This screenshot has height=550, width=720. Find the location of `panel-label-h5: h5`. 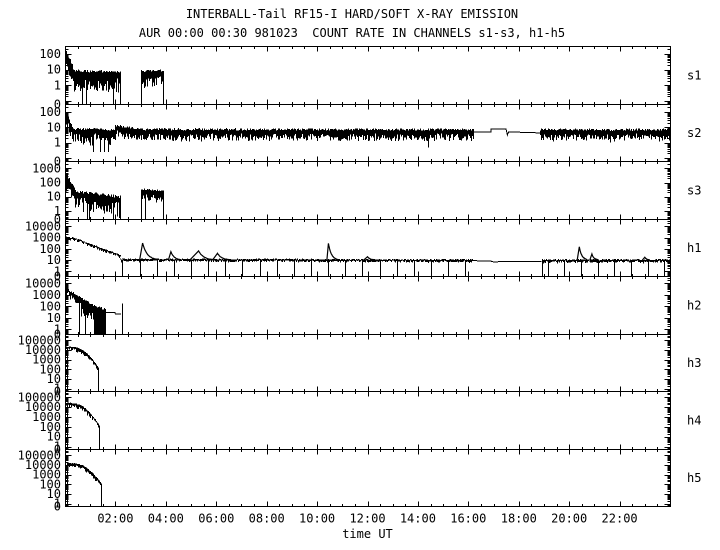

panel-label-h5: h5 is located at coordinates (694, 478).